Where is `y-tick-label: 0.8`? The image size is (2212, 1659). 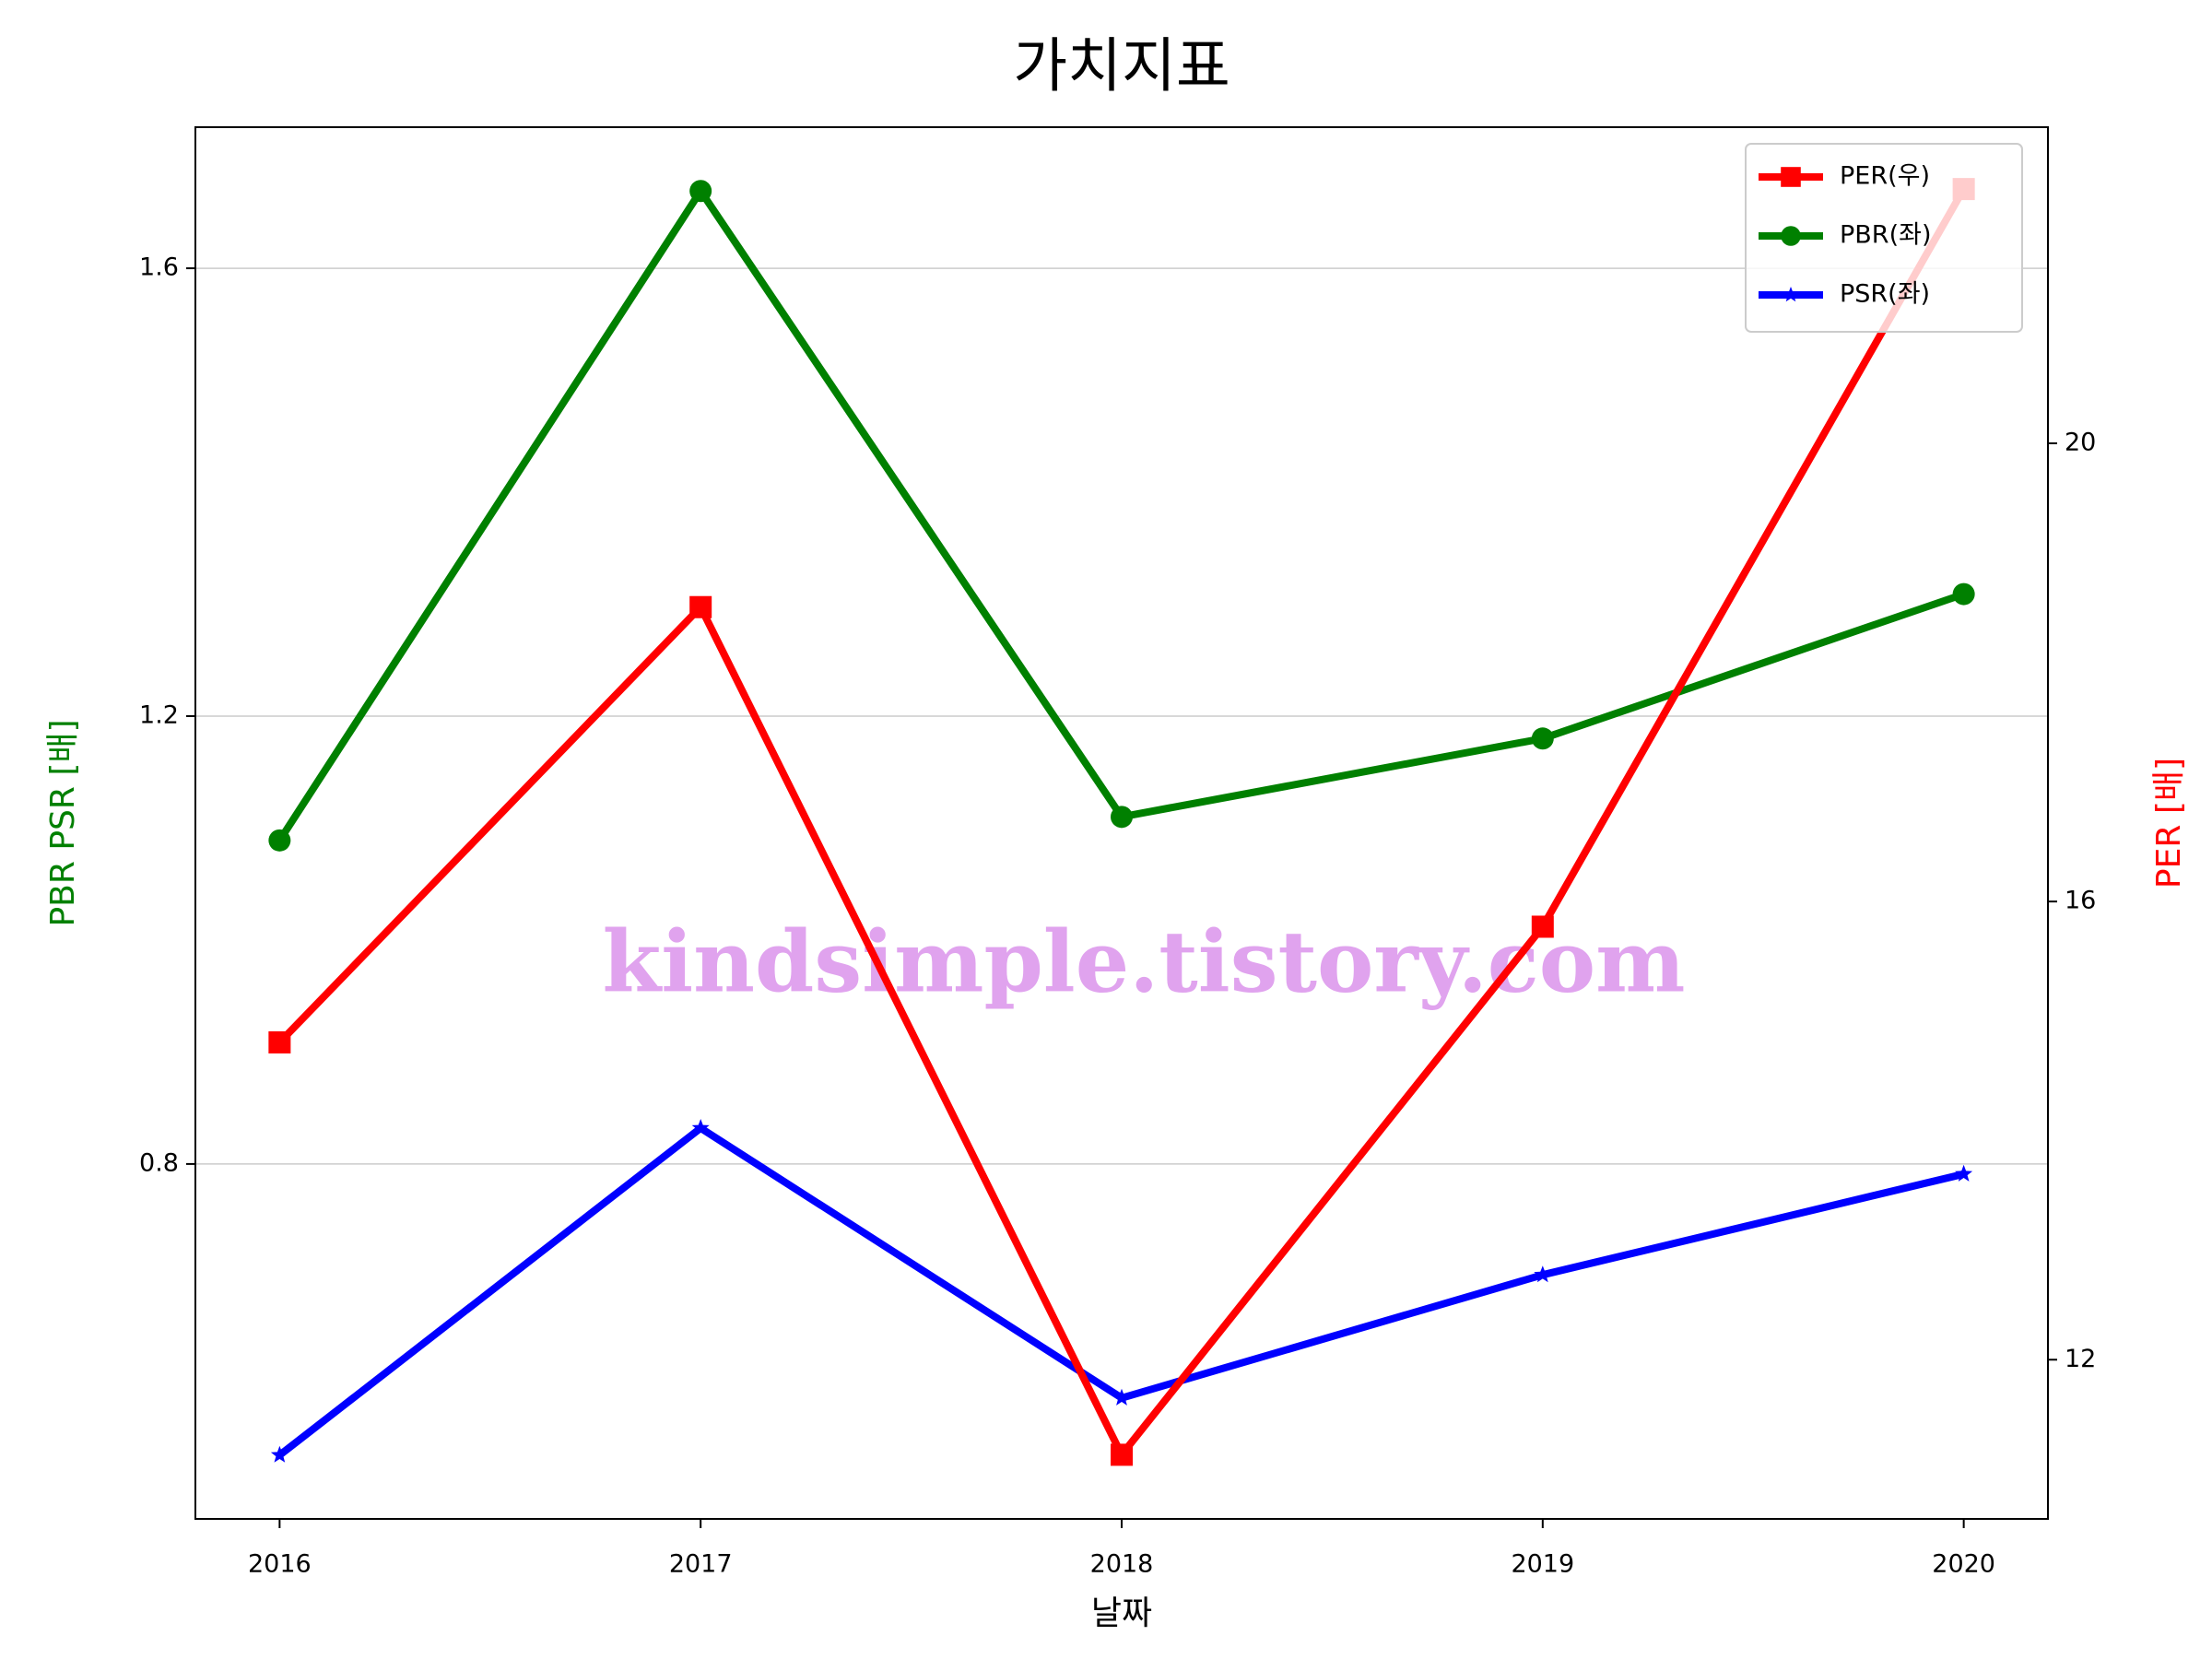
y-tick-label: 0.8 is located at coordinates (159, 1162).